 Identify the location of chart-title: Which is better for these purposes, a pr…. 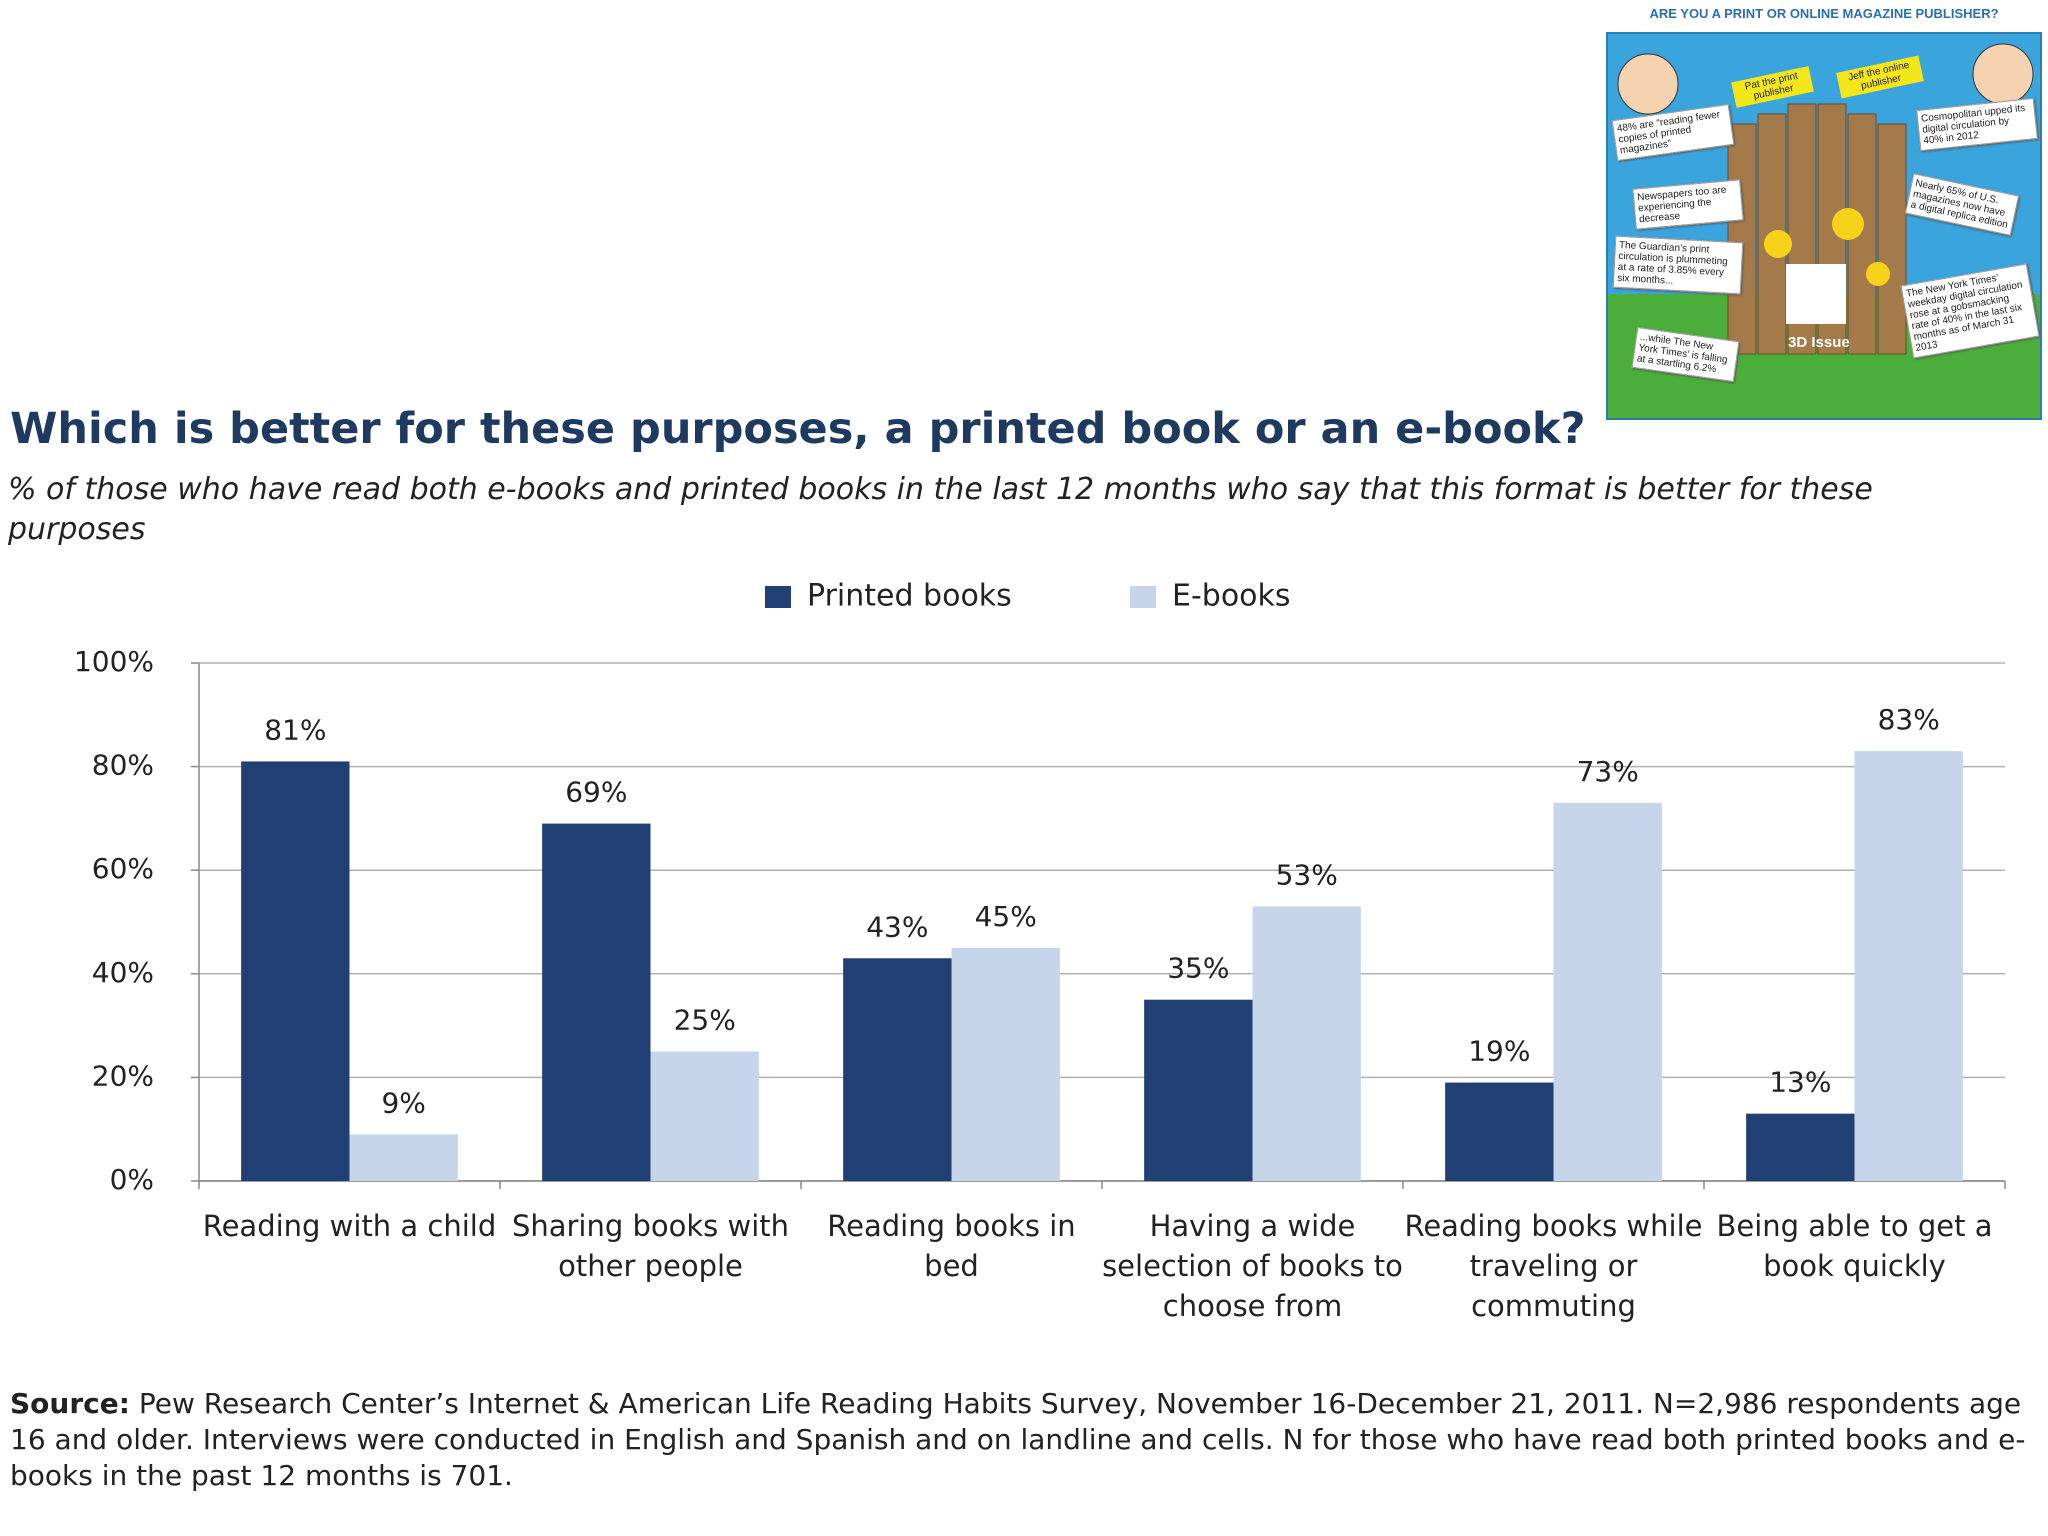
(798, 429).